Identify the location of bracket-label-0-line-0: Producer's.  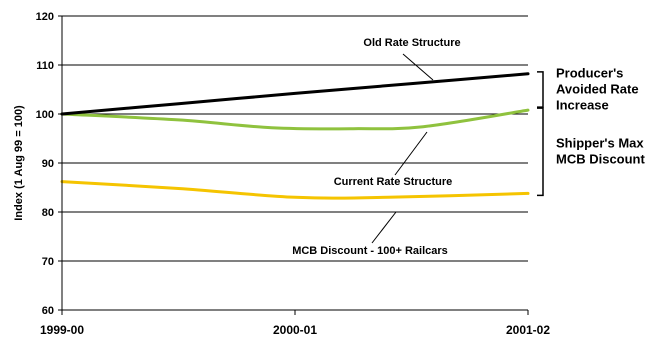
(589, 72).